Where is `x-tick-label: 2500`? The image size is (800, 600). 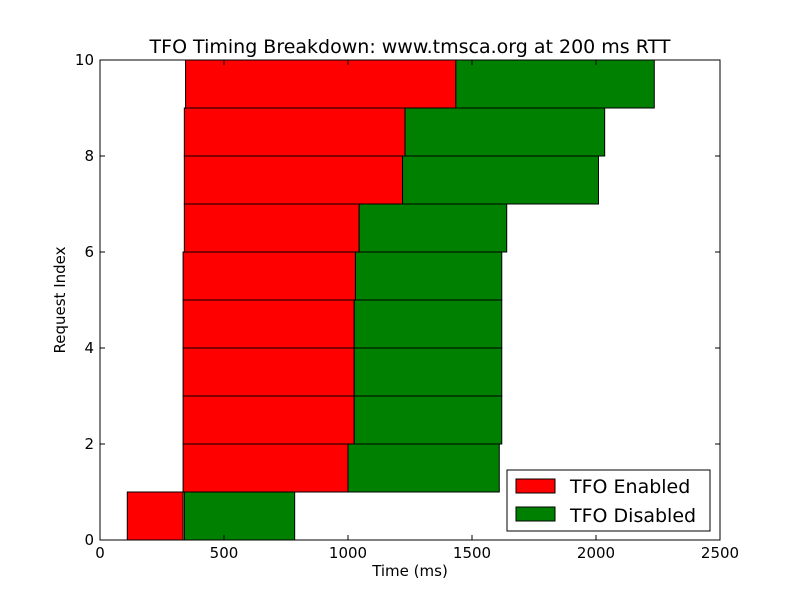
x-tick-label: 2500 is located at coordinates (720, 553).